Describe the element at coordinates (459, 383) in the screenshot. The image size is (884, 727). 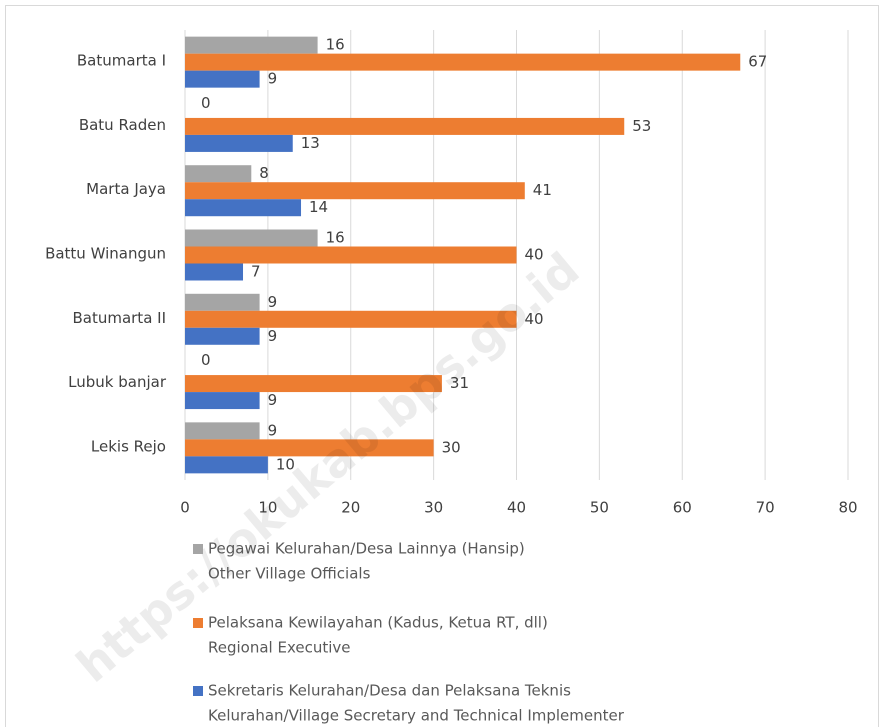
I see `data-label: 31` at that location.